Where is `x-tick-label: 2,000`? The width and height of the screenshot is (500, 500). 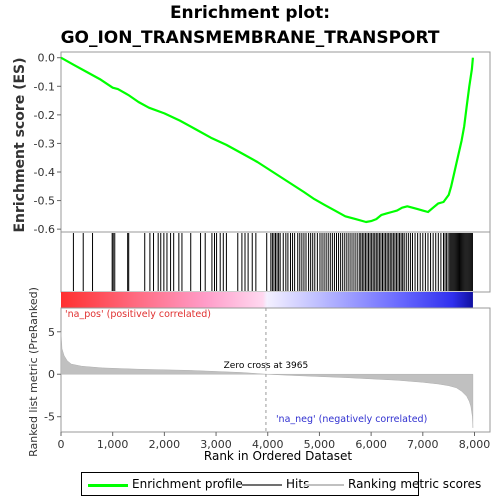
x-tick-label: 2,000 is located at coordinates (165, 444).